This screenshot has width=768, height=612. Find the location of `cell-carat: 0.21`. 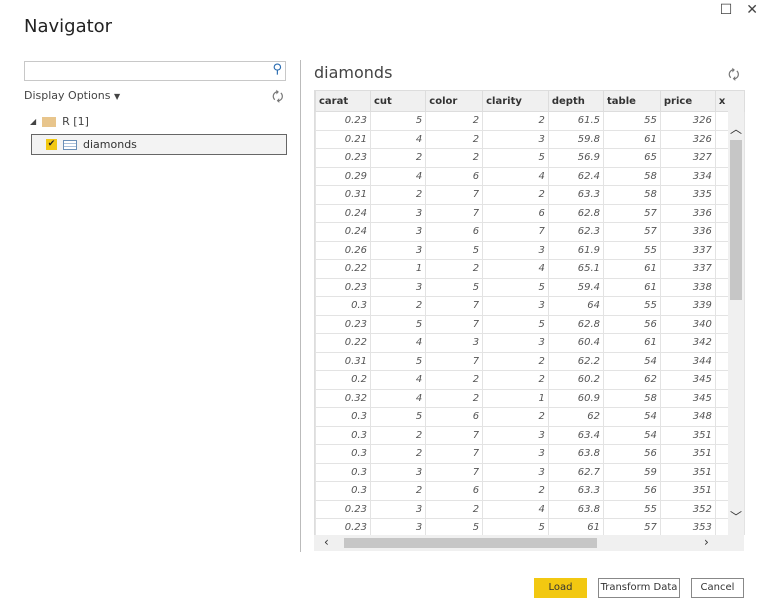

cell-carat: 0.21 is located at coordinates (343, 139).